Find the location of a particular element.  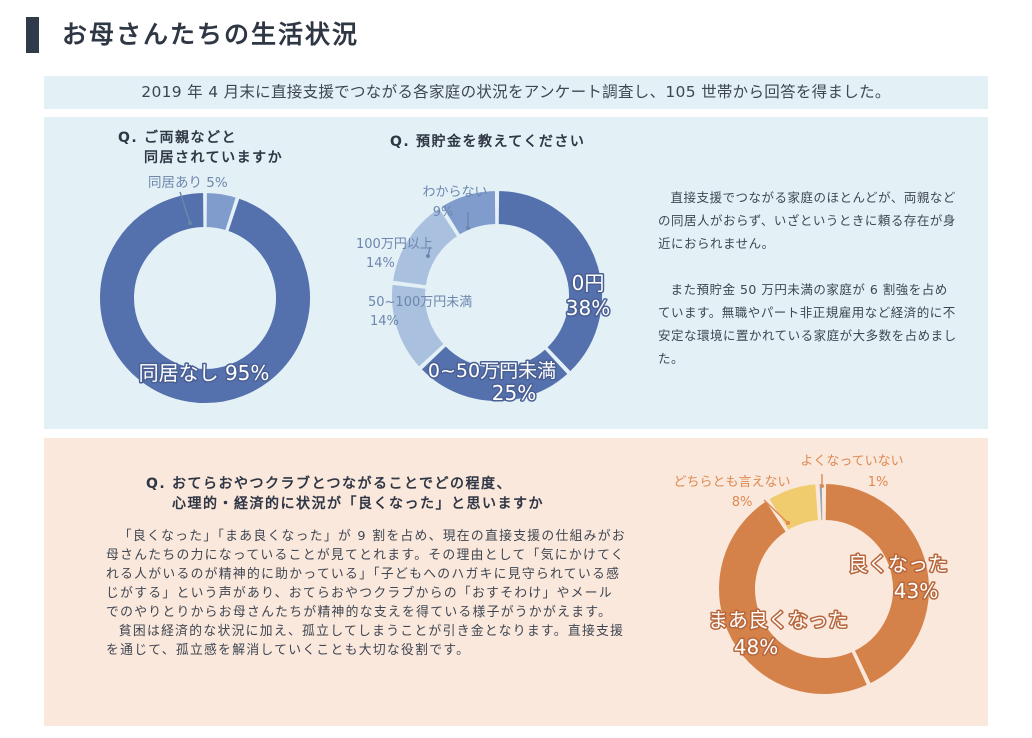

question-cohabitation: Q. ご両親などと 同居されていますか is located at coordinates (200, 148).